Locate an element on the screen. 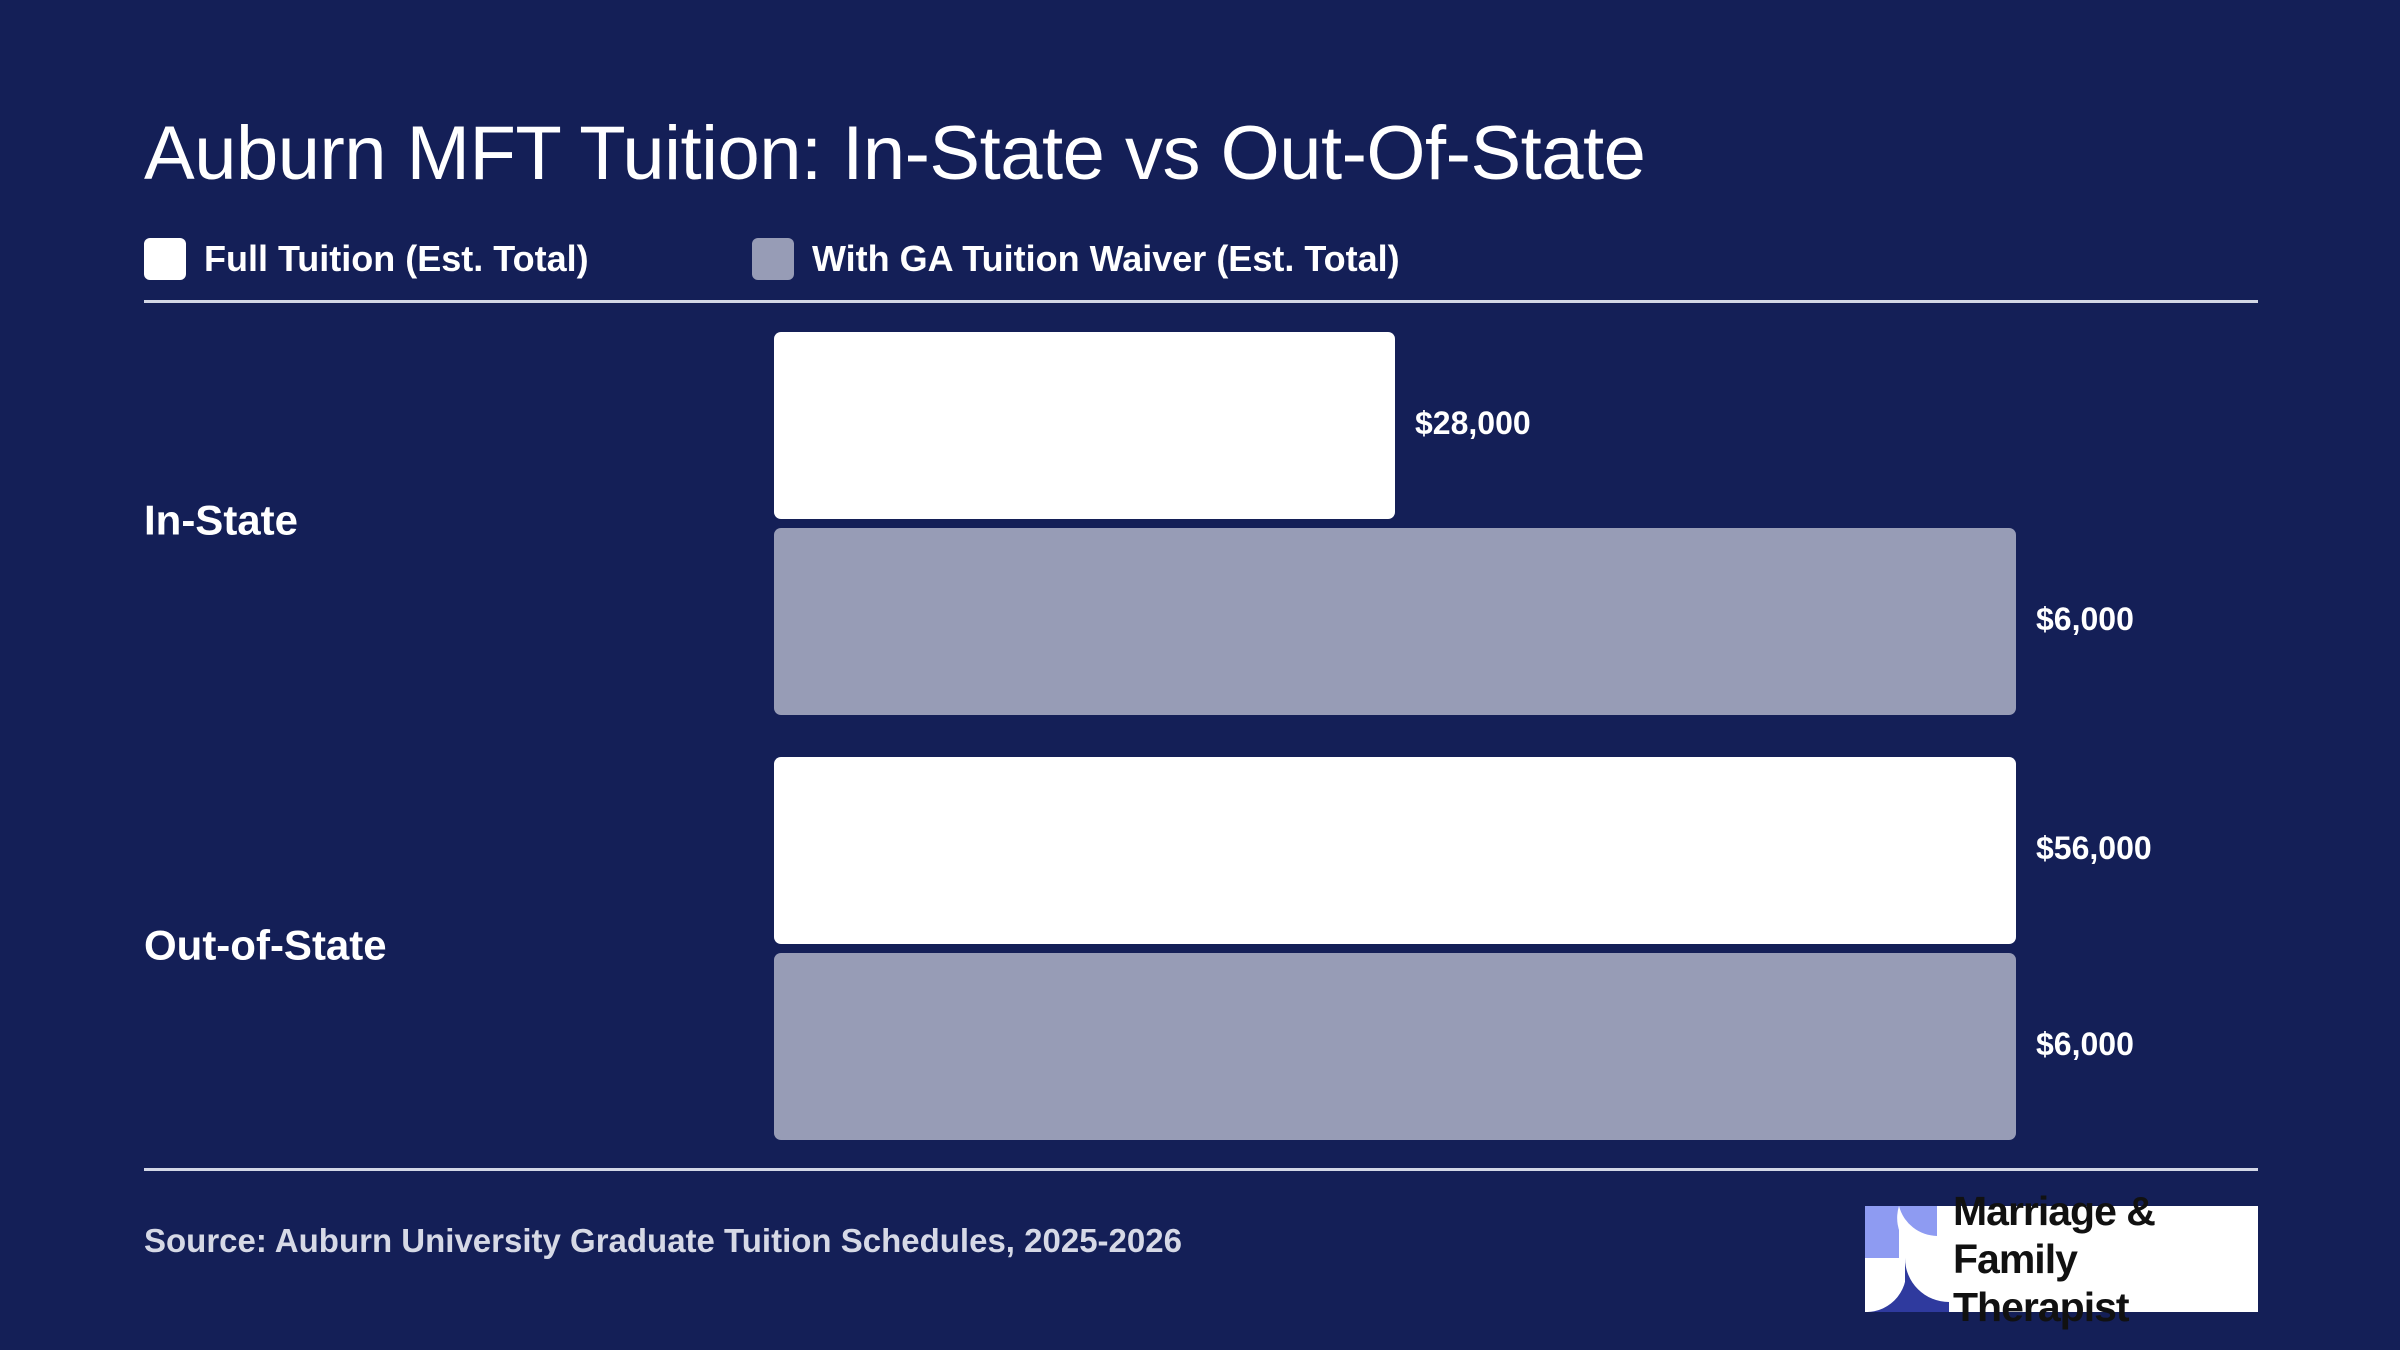 This screenshot has width=2400, height=1350. legend-label-full-tuition: Full Tuition (Est. Total) is located at coordinates (396, 258).